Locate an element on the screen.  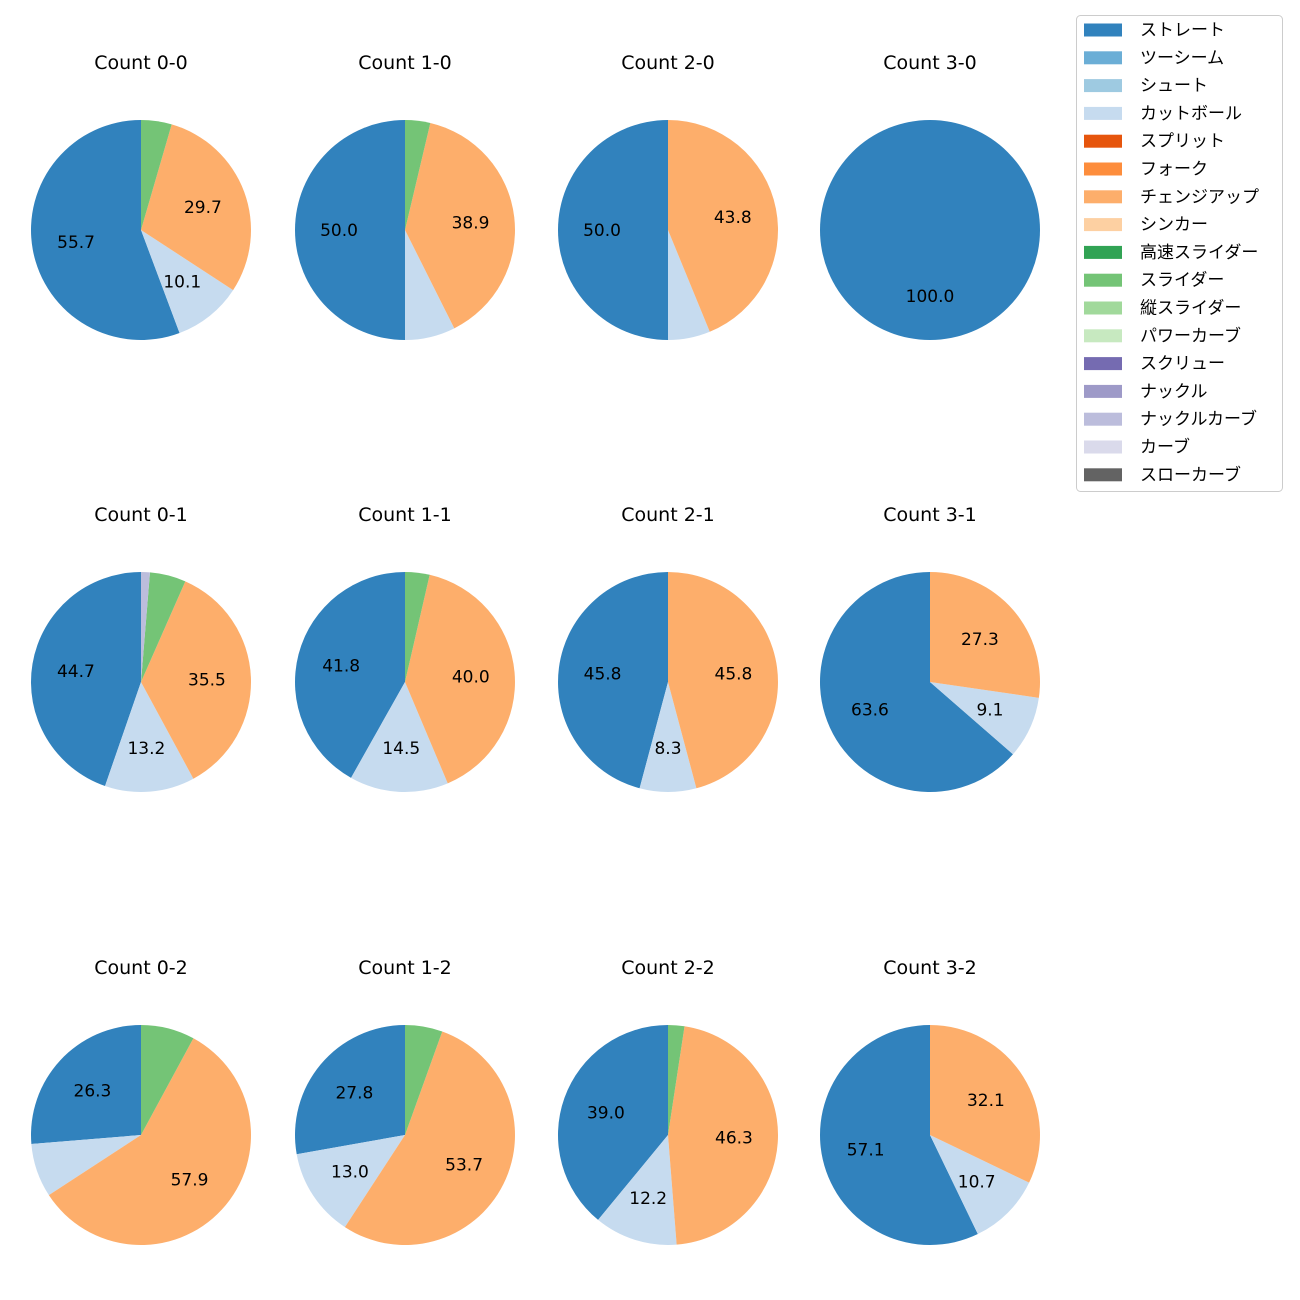
slice-label: 40.0 is located at coordinates (471, 677).